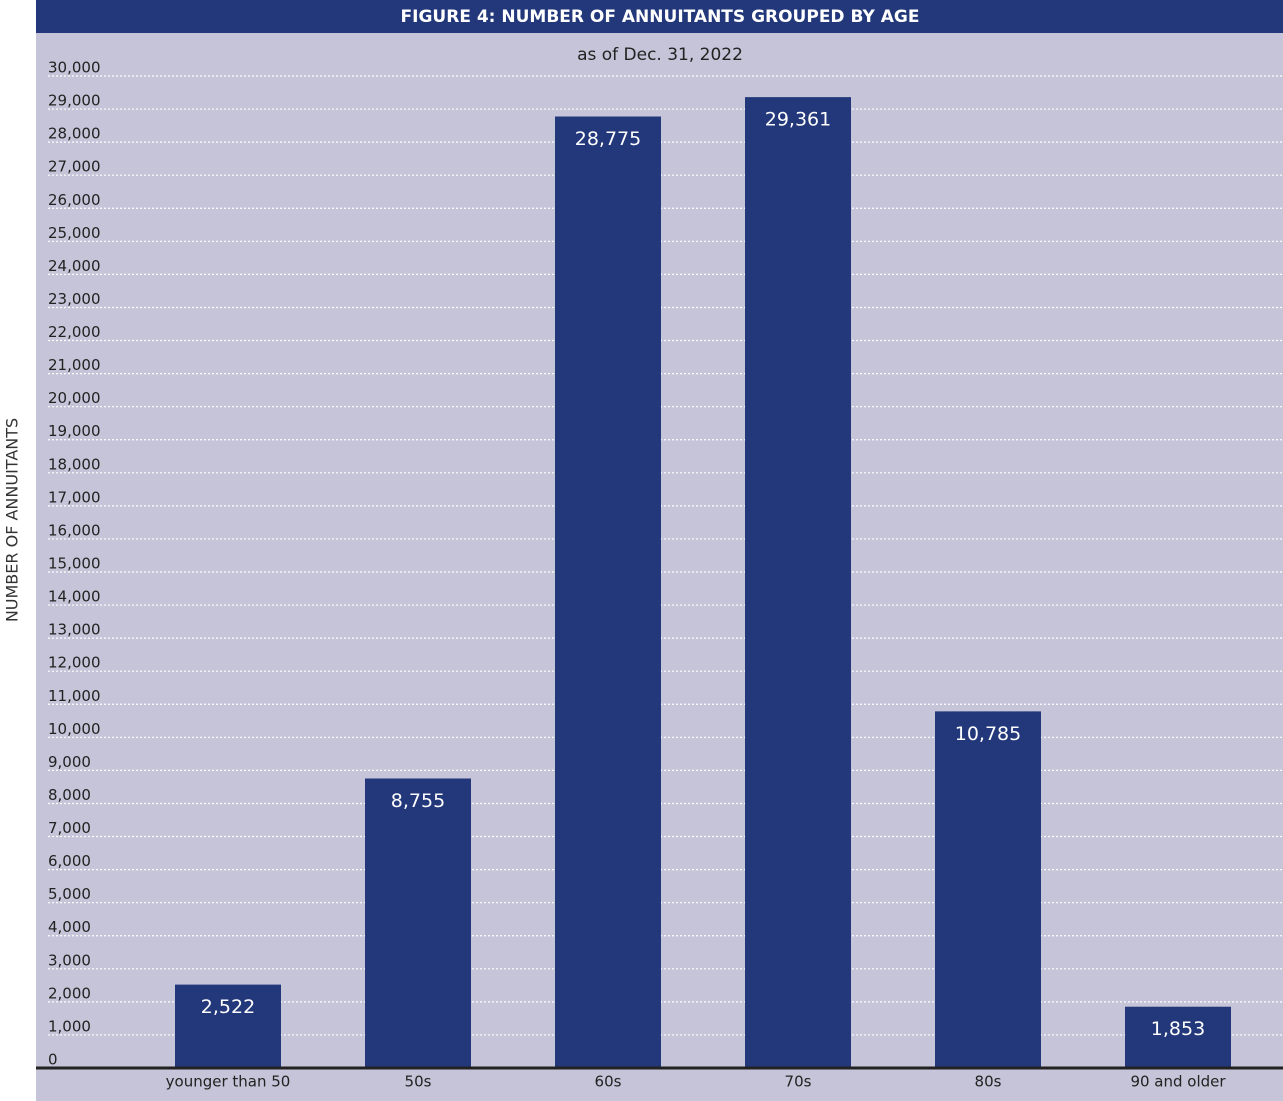 The image size is (1283, 1101). What do you see at coordinates (12, 520) in the screenshot?
I see `y-axis-label: NUMBER OF ANNUITANTS` at bounding box center [12, 520].